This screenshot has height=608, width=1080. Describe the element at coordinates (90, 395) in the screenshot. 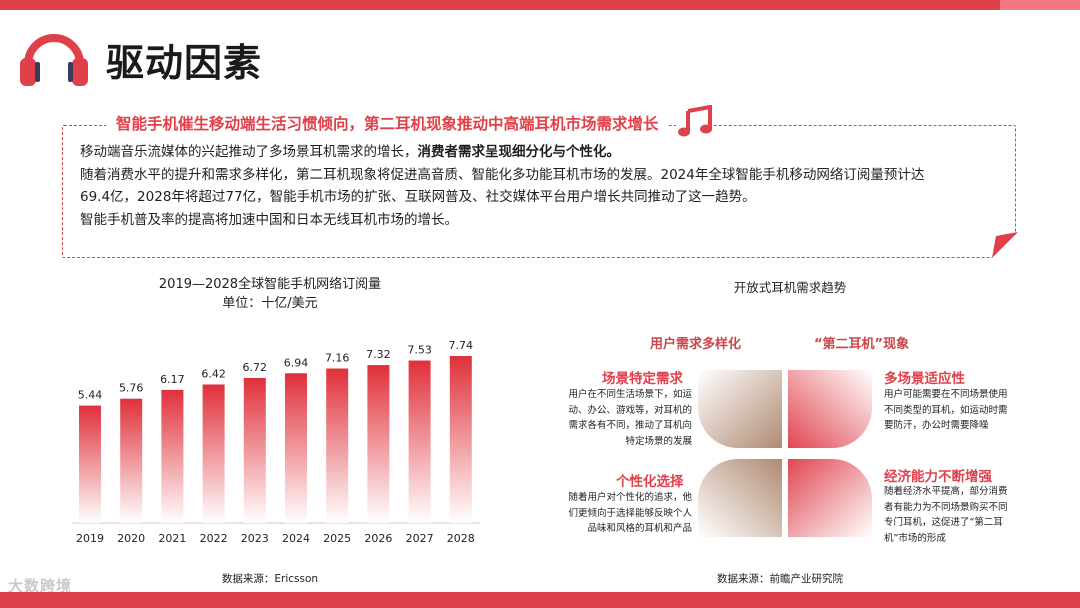

I see `data-label-2019: 5.44` at that location.